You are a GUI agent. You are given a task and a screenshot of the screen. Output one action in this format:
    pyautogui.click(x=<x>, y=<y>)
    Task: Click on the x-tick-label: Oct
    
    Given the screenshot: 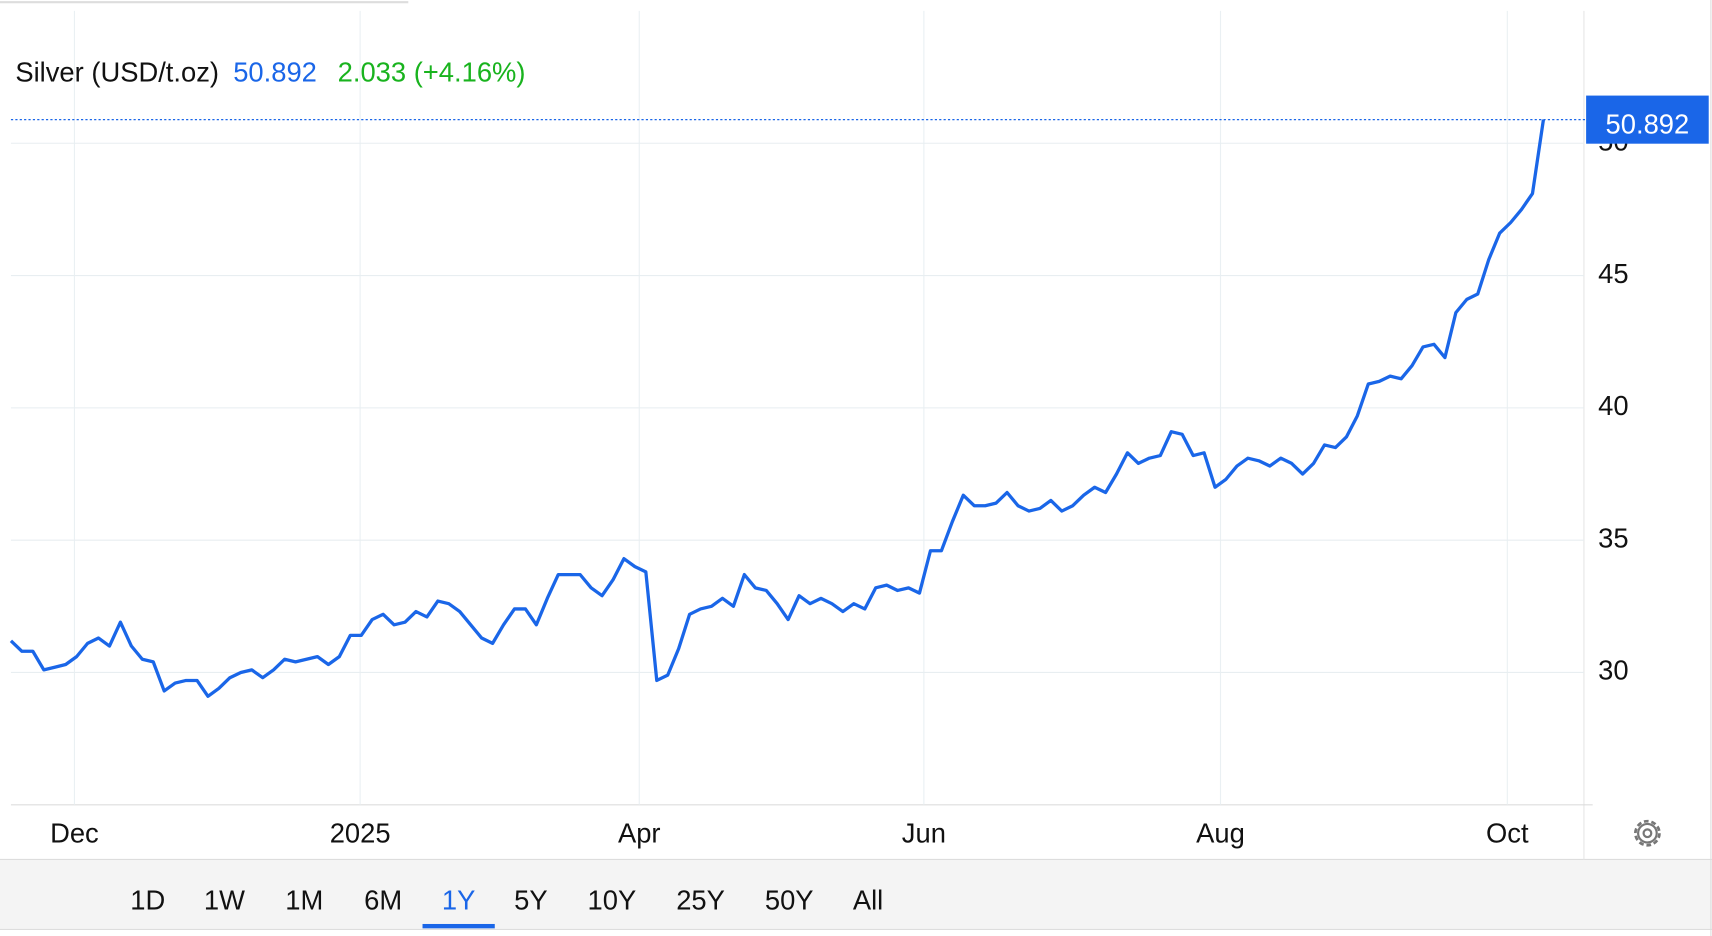 What is the action you would take?
    pyautogui.click(x=1507, y=833)
    